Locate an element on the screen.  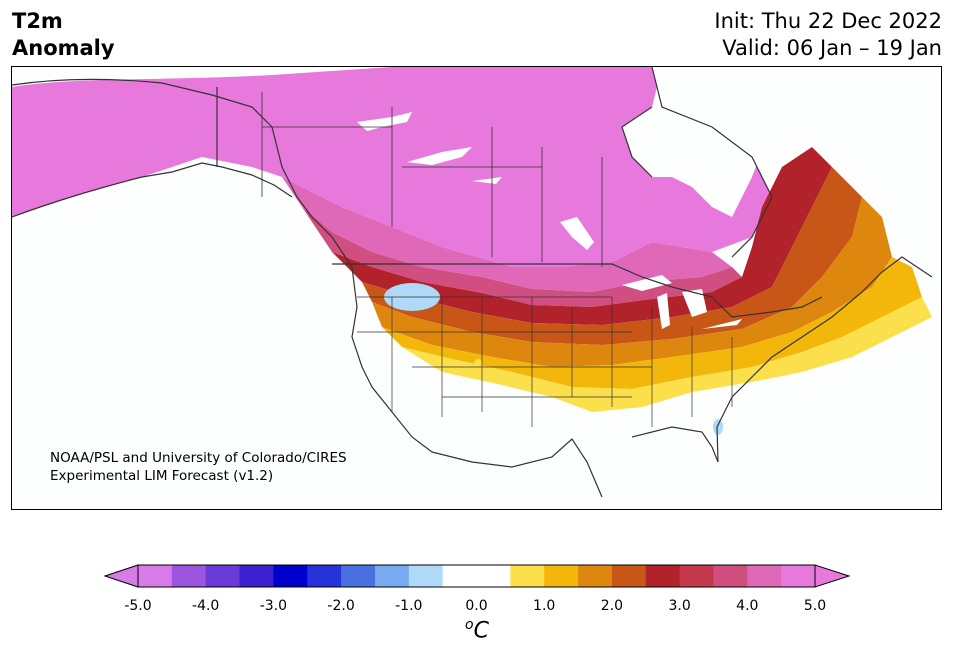
map-title: T2m Anomaly is located at coordinates (63, 35).